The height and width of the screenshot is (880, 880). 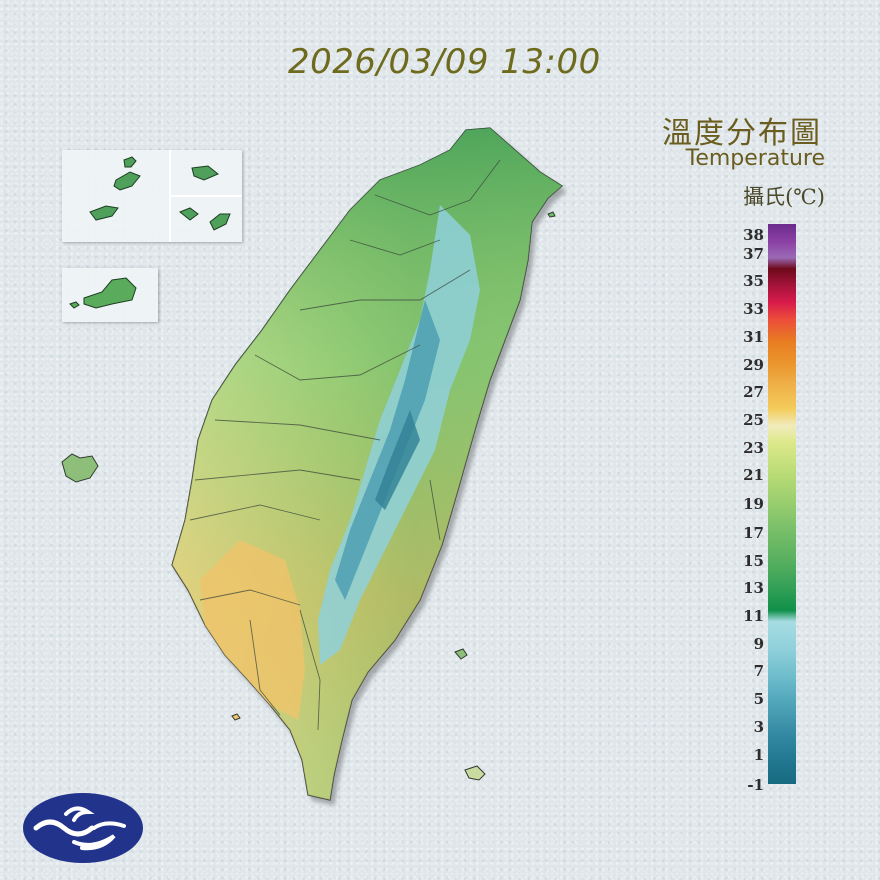 What do you see at coordinates (551, 214) in the screenshot?
I see `guishan-island` at bounding box center [551, 214].